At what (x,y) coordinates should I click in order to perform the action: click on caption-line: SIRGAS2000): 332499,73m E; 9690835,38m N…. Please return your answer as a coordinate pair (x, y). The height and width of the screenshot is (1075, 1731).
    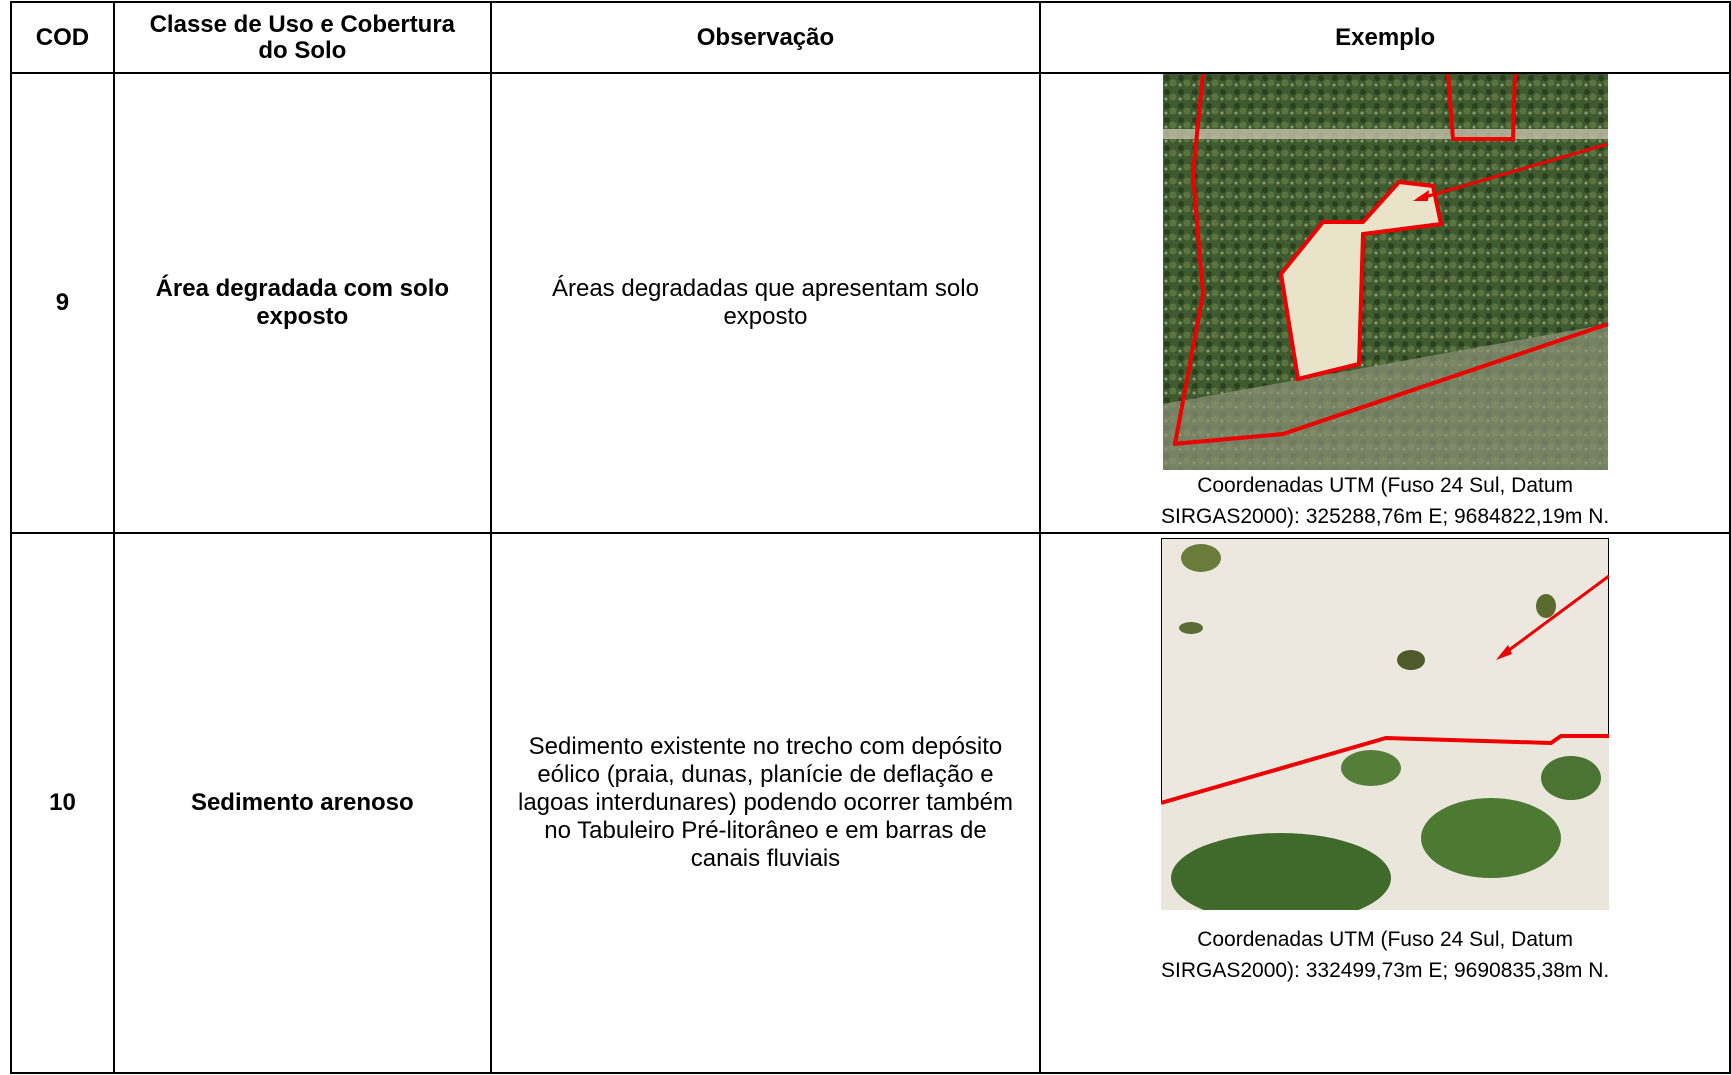
    Looking at the image, I should click on (1385, 970).